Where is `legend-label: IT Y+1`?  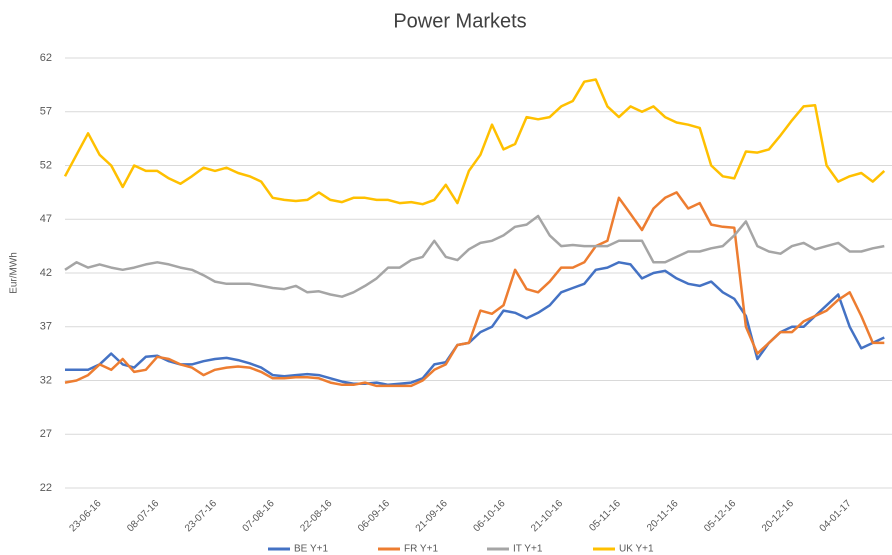 legend-label: IT Y+1 is located at coordinates (528, 549).